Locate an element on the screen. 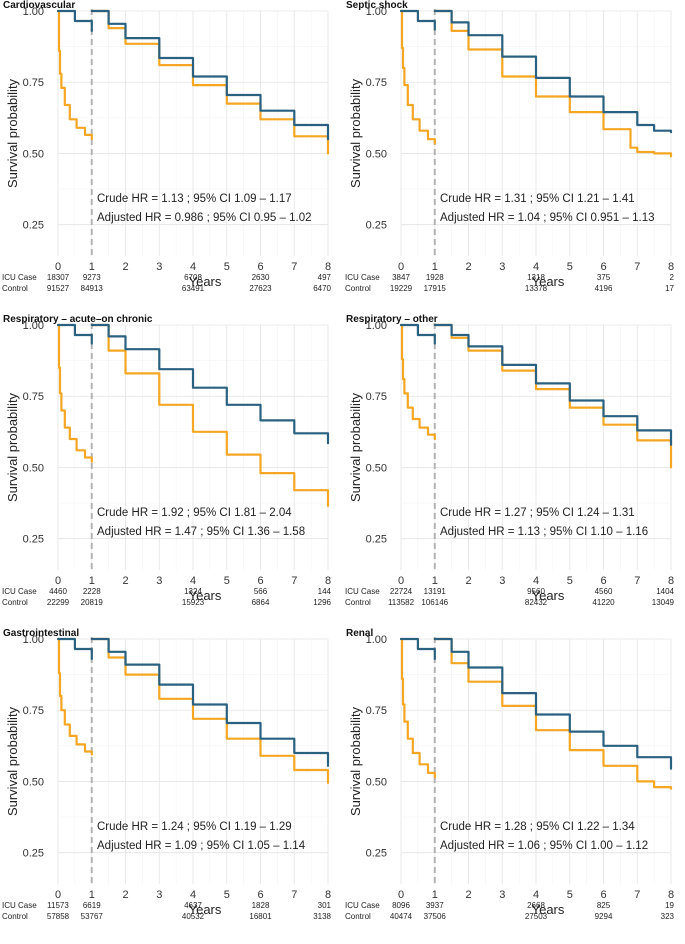  risk-table-count: 9273 is located at coordinates (92, 277).